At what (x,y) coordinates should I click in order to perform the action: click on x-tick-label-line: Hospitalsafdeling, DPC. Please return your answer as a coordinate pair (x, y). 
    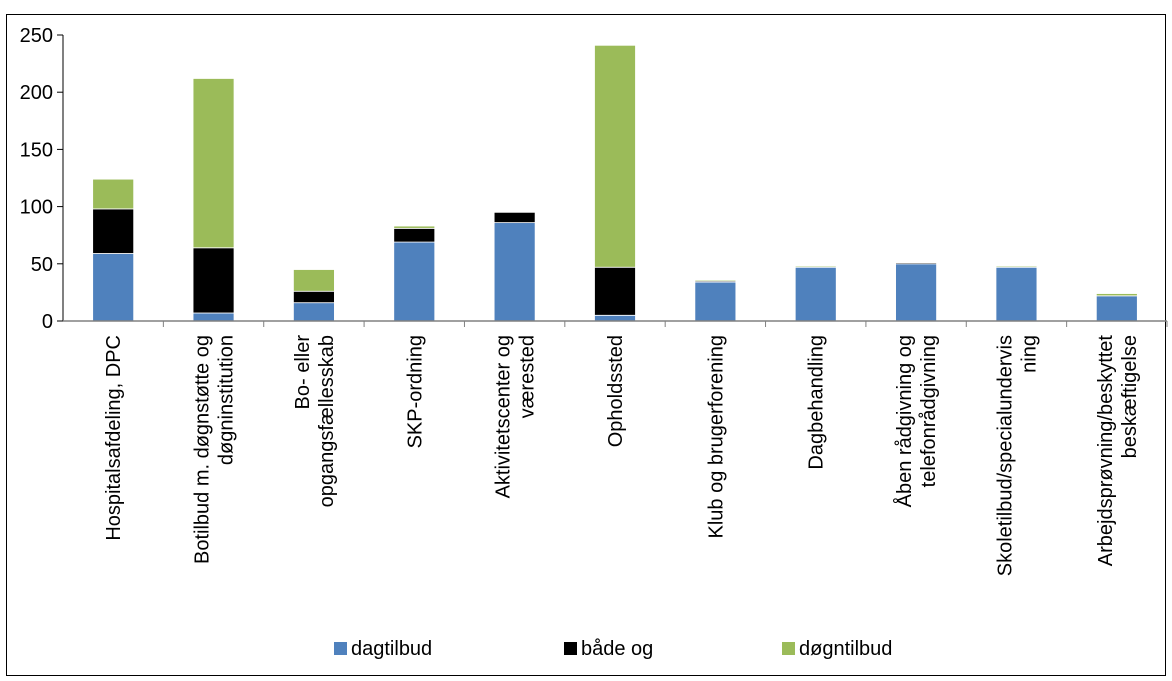
    Looking at the image, I should click on (114, 438).